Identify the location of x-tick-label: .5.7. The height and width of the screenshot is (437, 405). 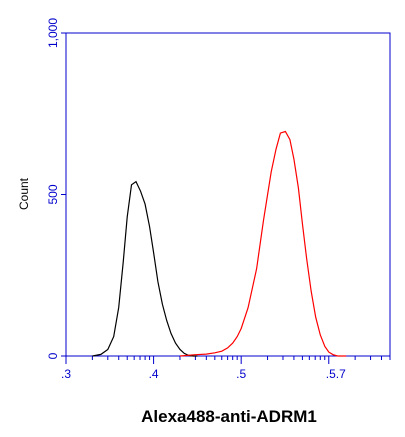
(336, 374).